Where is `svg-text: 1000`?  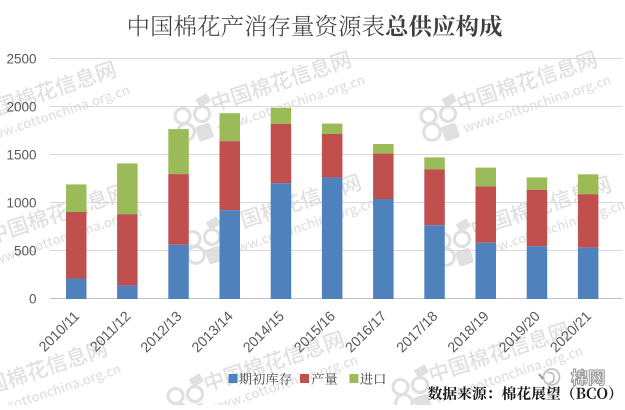 svg-text: 1000 is located at coordinates (21, 203).